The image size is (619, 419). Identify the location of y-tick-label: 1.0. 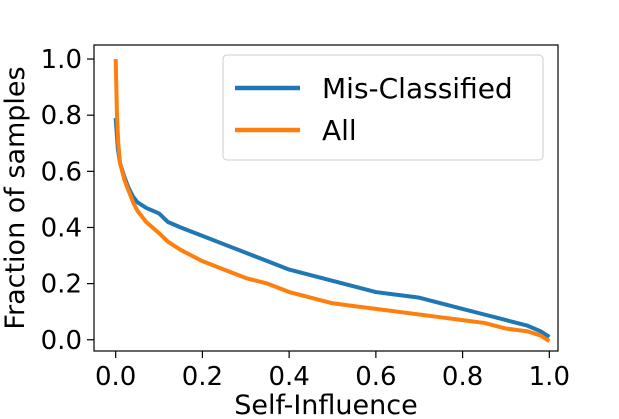
(61, 60).